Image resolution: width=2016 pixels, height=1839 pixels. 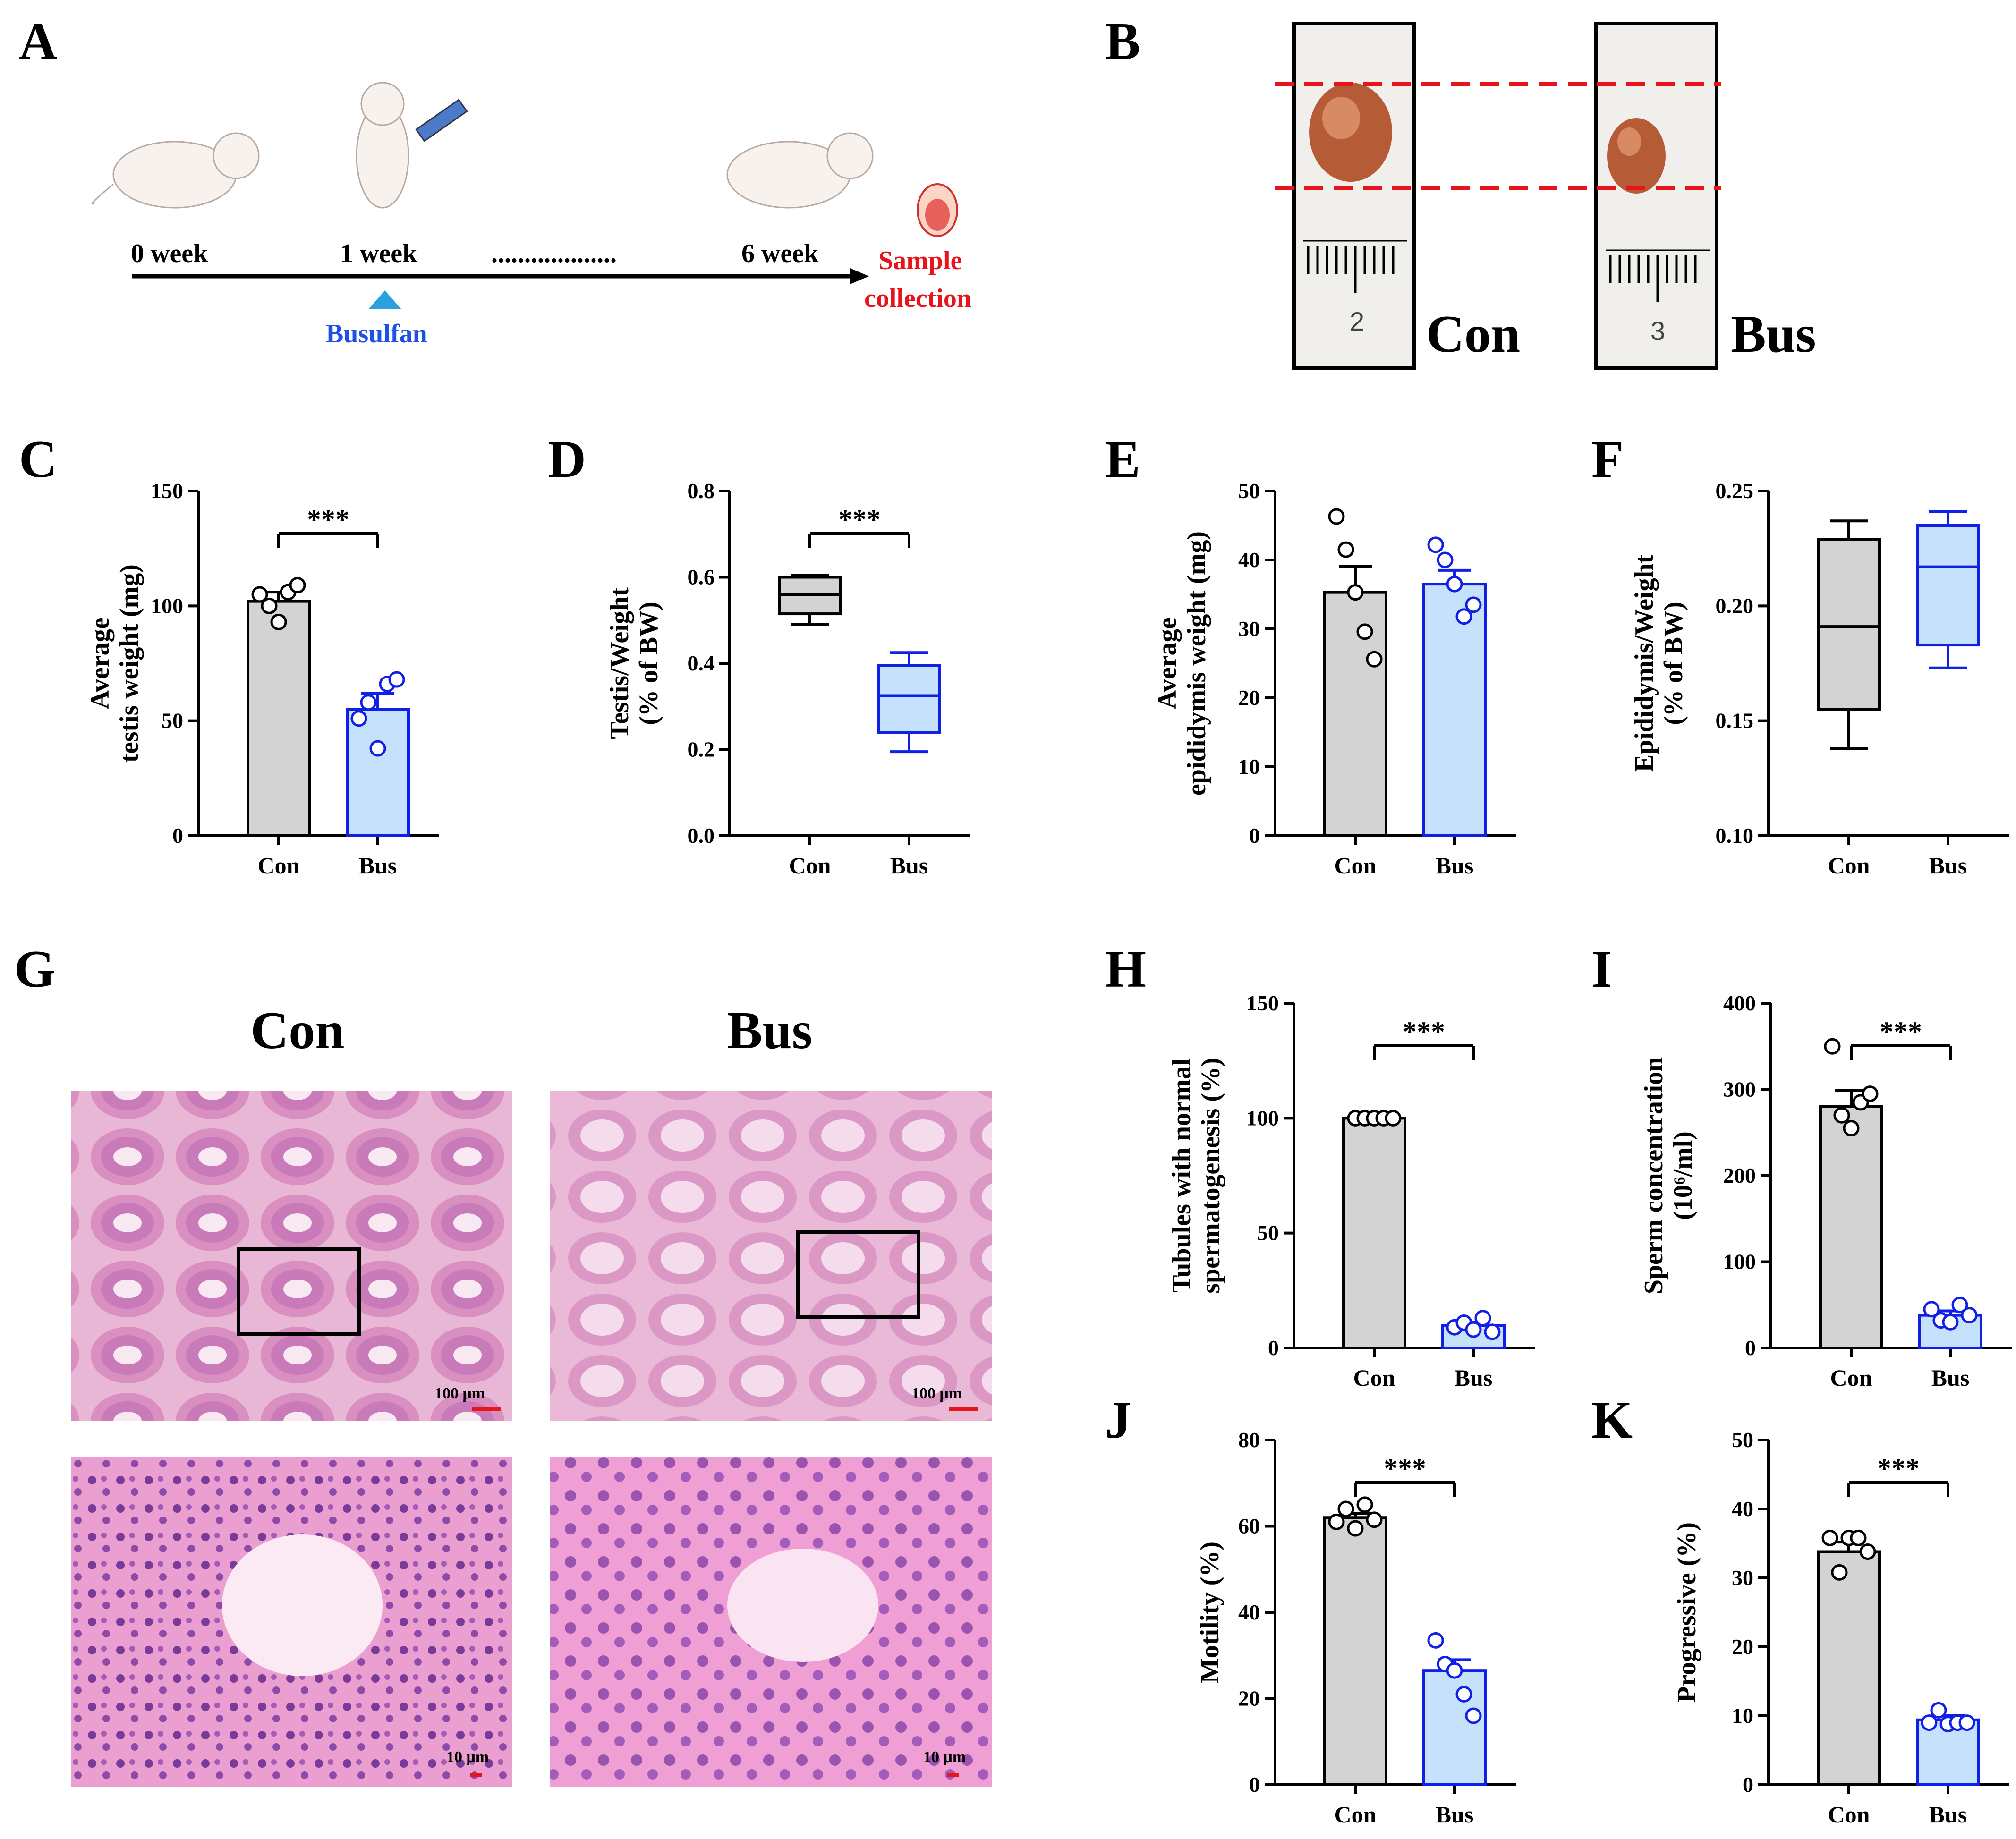 What do you see at coordinates (1125, 969) in the screenshot?
I see `panel-label-h: H` at bounding box center [1125, 969].